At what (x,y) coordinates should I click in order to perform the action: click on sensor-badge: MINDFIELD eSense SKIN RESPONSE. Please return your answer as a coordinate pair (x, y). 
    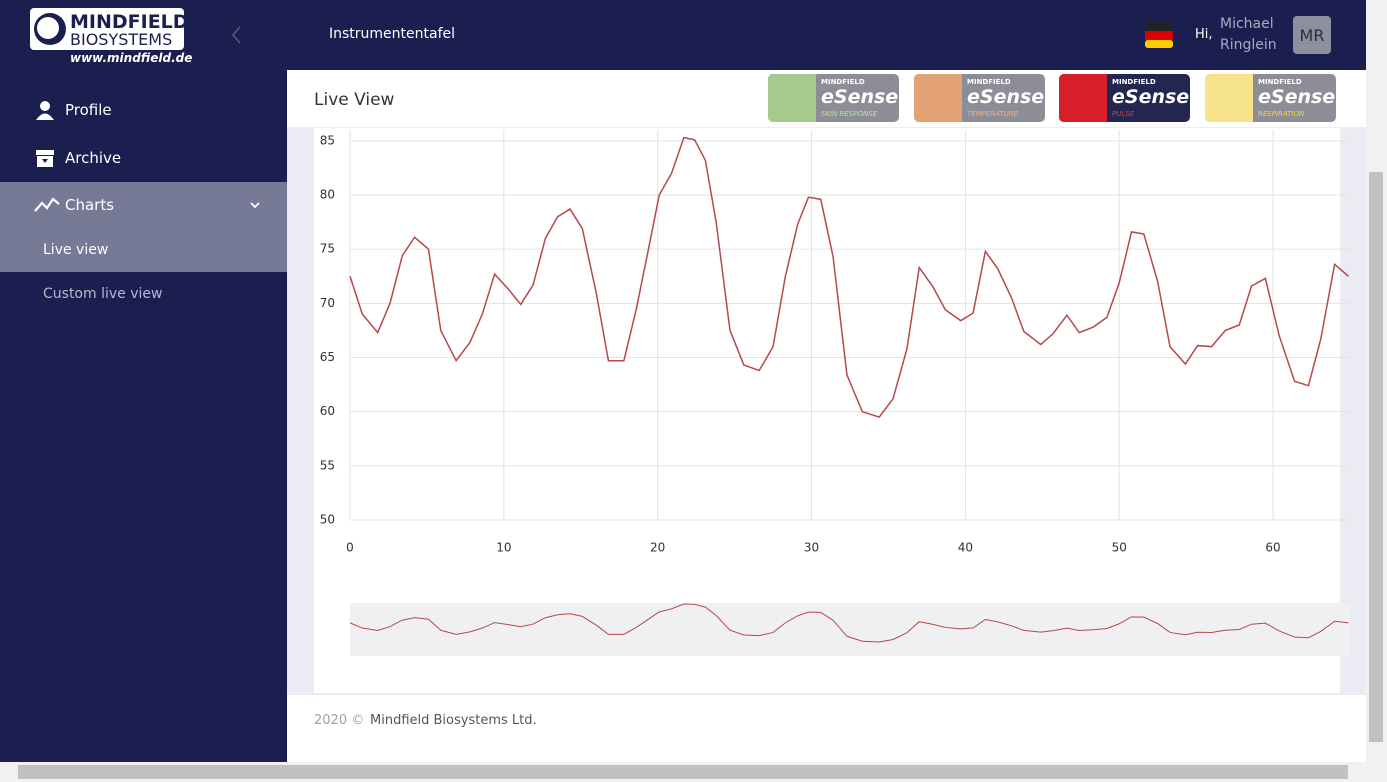
    Looking at the image, I should click on (833, 98).